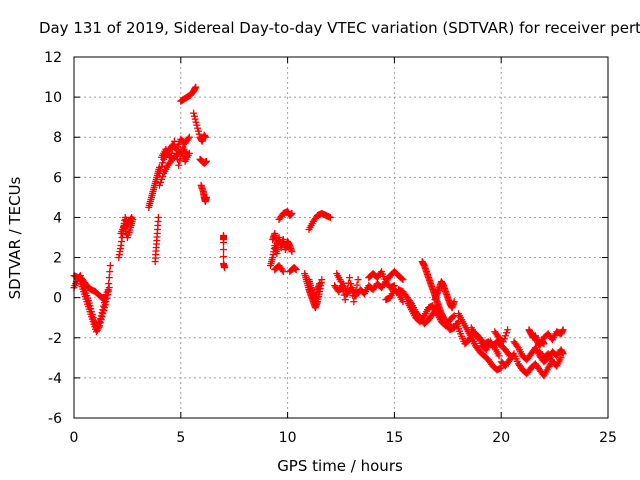 Image resolution: width=640 pixels, height=480 pixels. What do you see at coordinates (15, 237) in the screenshot?
I see `y-axis-title: SDTVAR / TECUs` at bounding box center [15, 237].